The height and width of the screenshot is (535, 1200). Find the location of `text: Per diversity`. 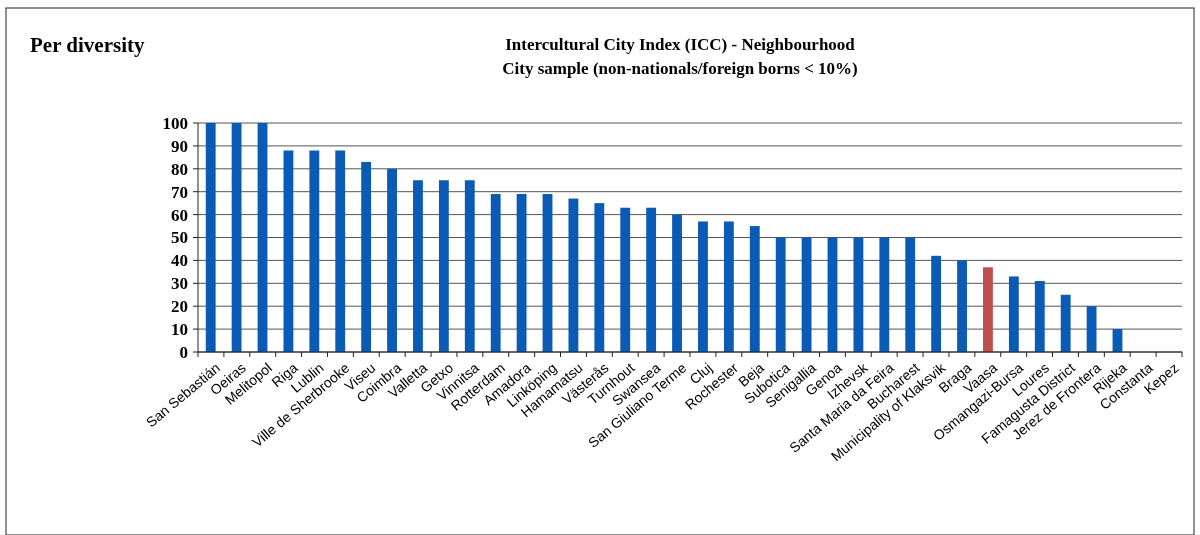

text: Per diversity is located at coordinates (87, 45).